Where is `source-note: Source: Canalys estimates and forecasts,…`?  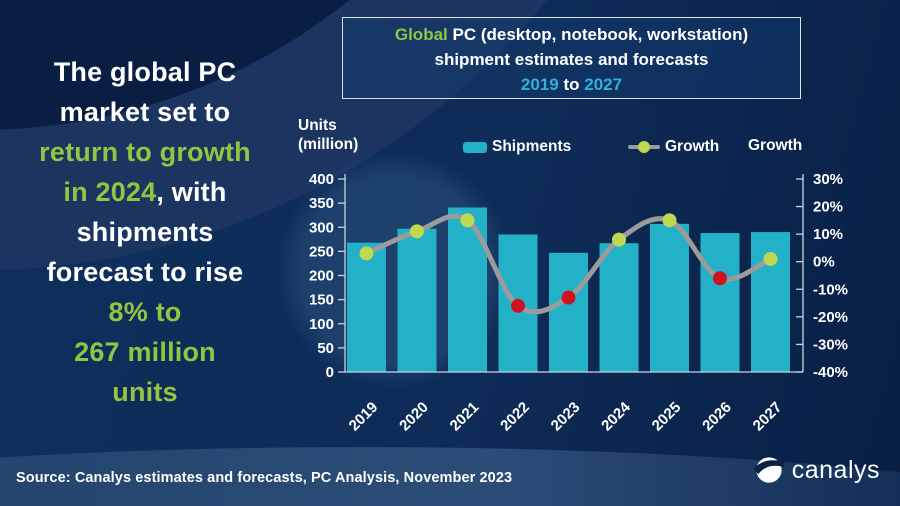 source-note: Source: Canalys estimates and forecasts,… is located at coordinates (264, 478).